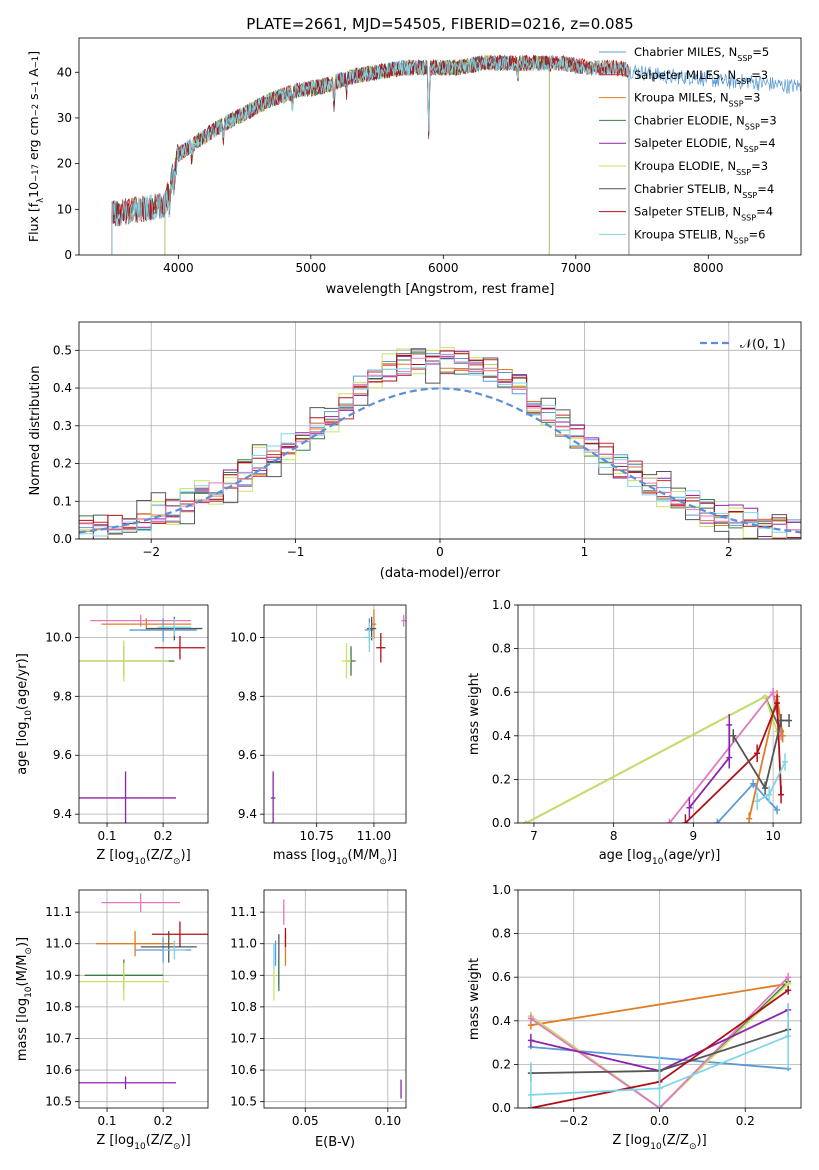 This screenshot has width=819, height=1170. What do you see at coordinates (62, 501) in the screenshot?
I see `y-tick-label: 0.1` at bounding box center [62, 501].